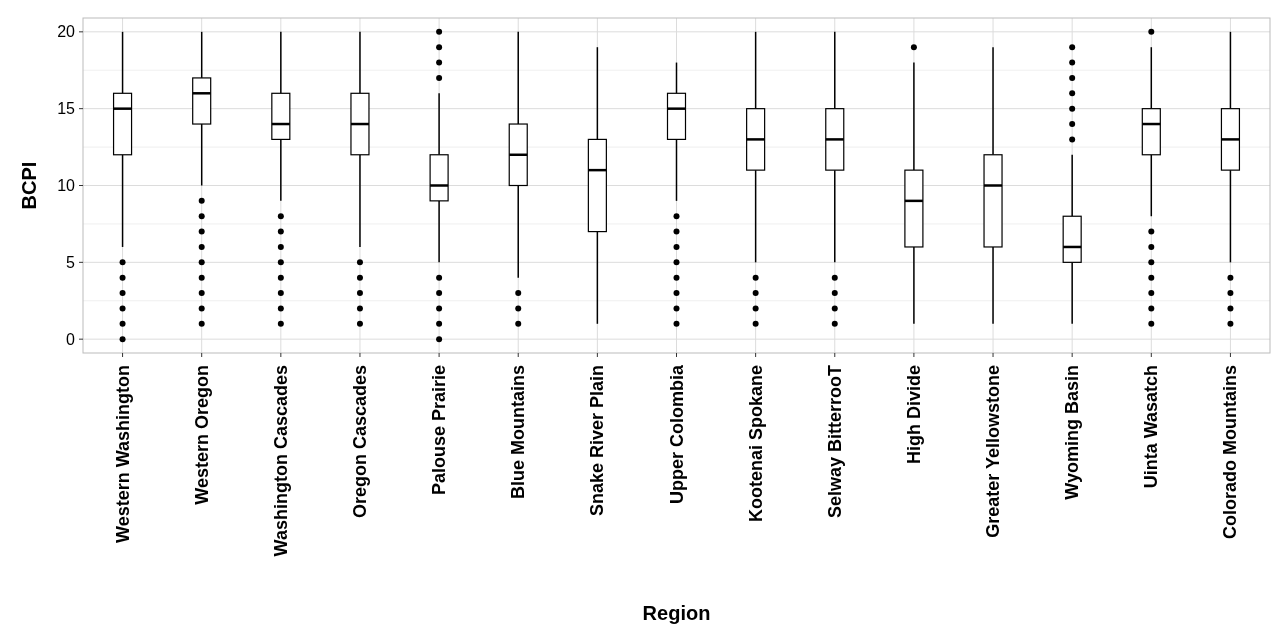  Describe the element at coordinates (29, 185) in the screenshot. I see `y-axis-title: BCPI` at that location.